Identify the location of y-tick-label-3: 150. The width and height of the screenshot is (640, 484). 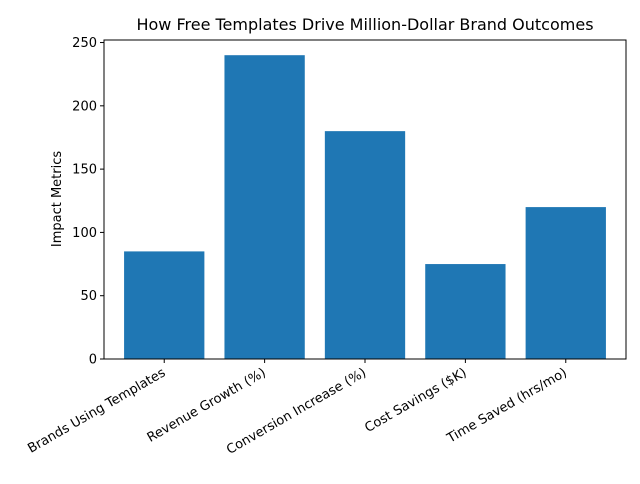
(84, 170).